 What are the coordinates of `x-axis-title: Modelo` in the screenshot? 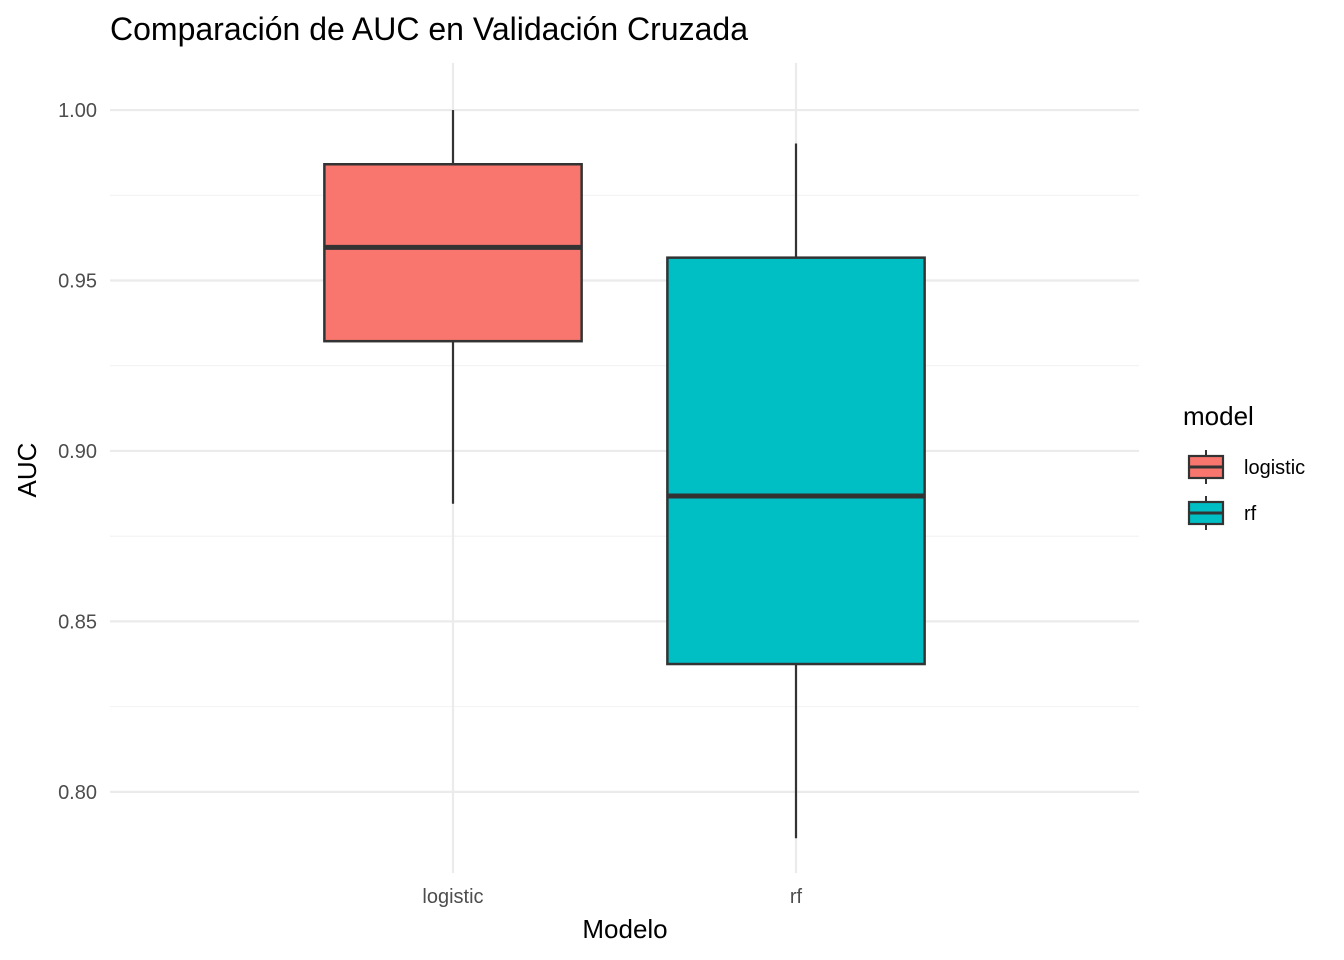 It's located at (624, 929).